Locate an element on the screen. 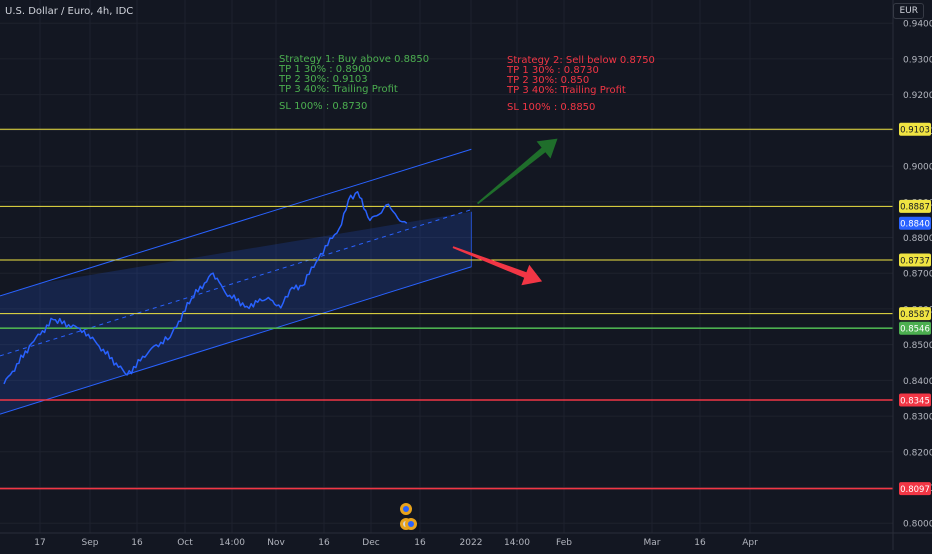  level-tag-label: 0.9103 is located at coordinates (915, 131).